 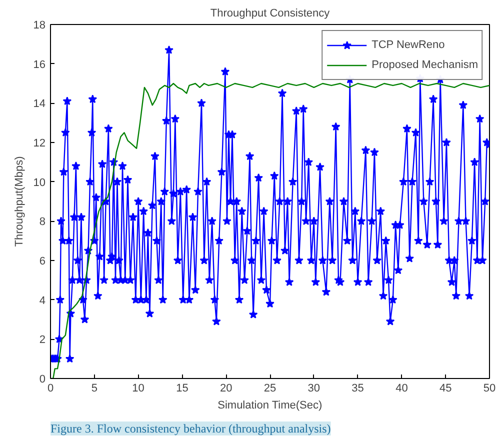 I want to click on y-tick-label: 18, so click(x=39, y=26).